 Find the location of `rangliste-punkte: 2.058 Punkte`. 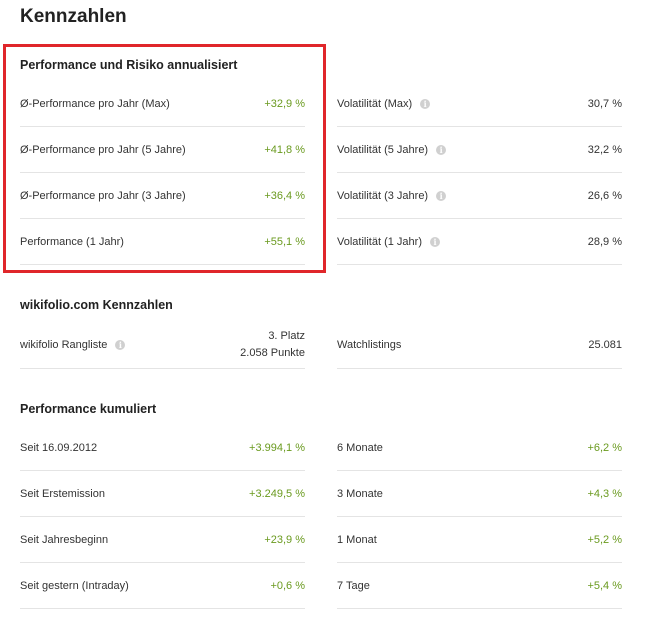

rangliste-punkte: 2.058 Punkte is located at coordinates (272, 352).